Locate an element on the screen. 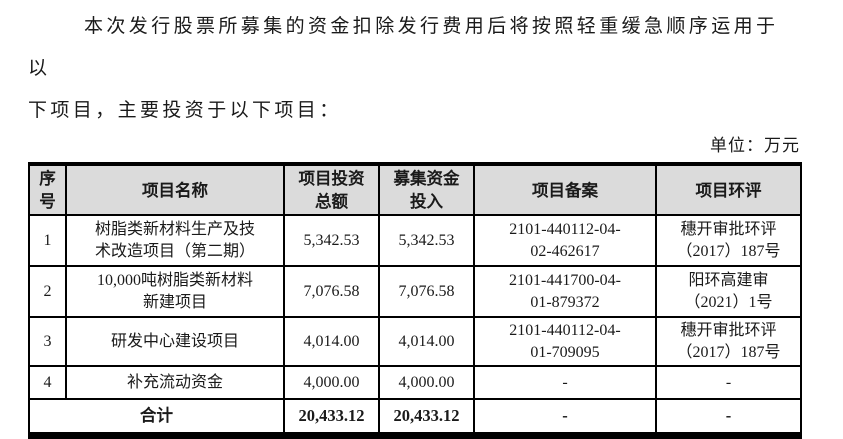 This screenshot has height=439, width=843. cell-filing: - is located at coordinates (565, 382).